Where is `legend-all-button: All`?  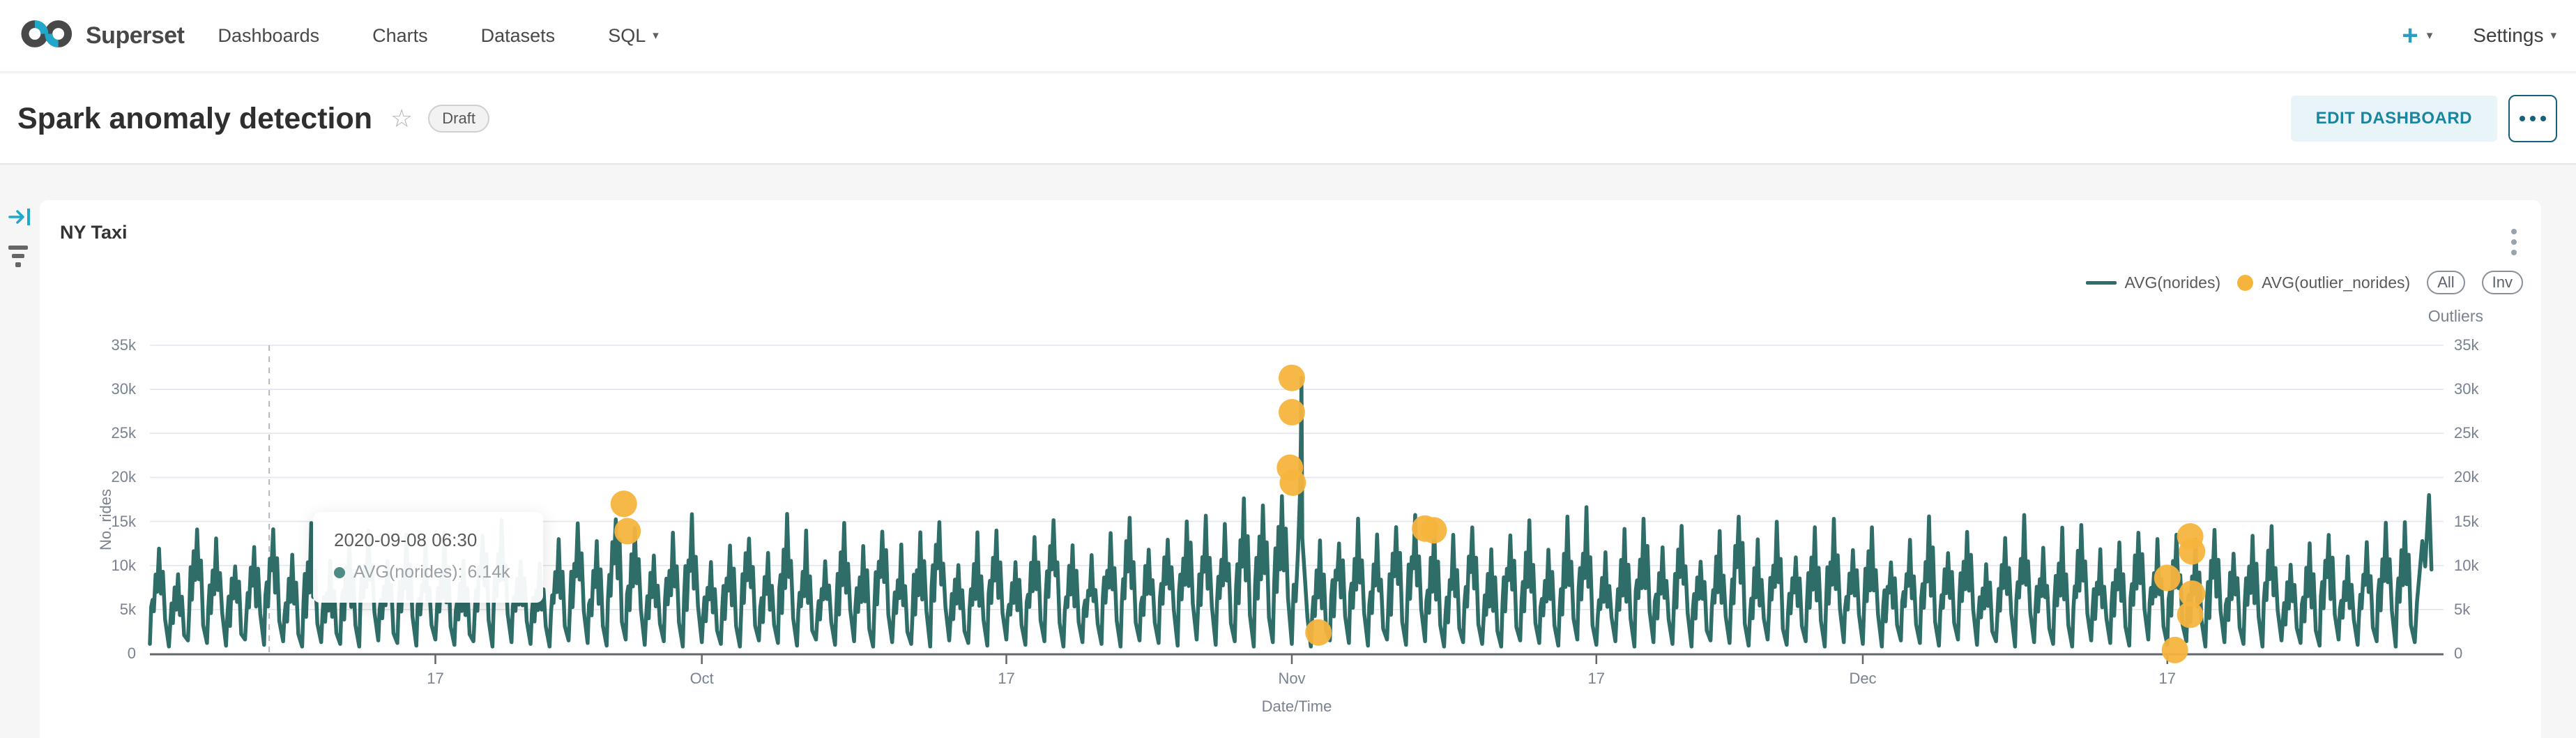 legend-all-button: All is located at coordinates (2446, 282).